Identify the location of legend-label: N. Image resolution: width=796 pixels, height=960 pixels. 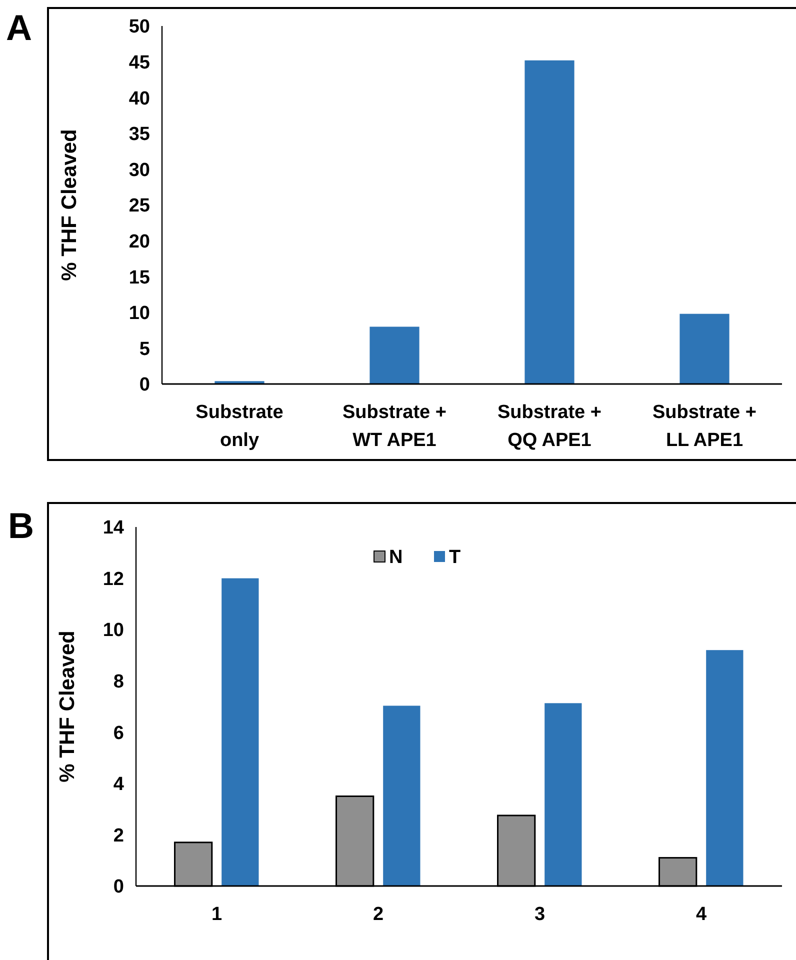
(396, 557).